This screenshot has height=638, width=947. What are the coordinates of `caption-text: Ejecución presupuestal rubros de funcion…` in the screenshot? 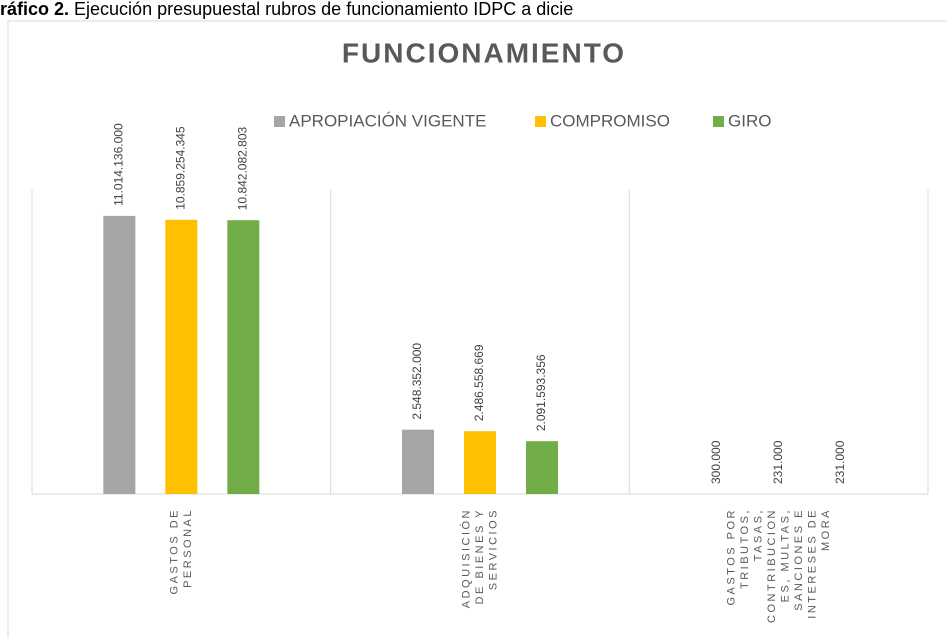 It's located at (323, 9).